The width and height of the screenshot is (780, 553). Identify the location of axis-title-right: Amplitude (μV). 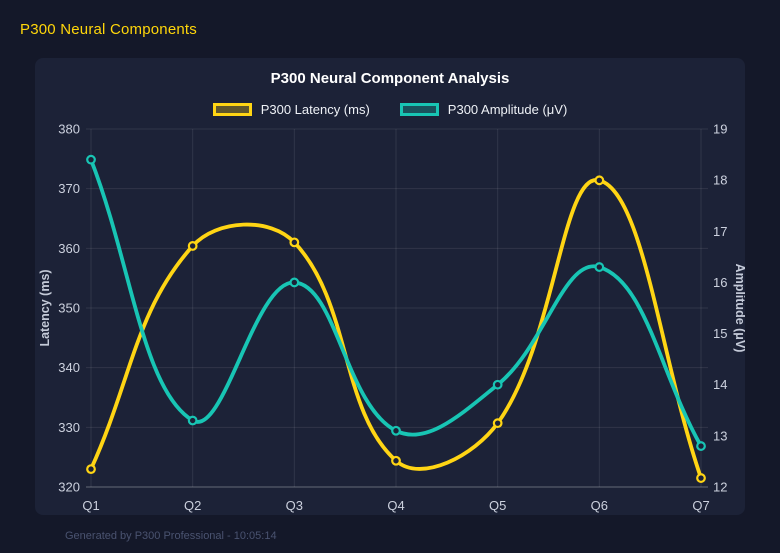
(739, 308).